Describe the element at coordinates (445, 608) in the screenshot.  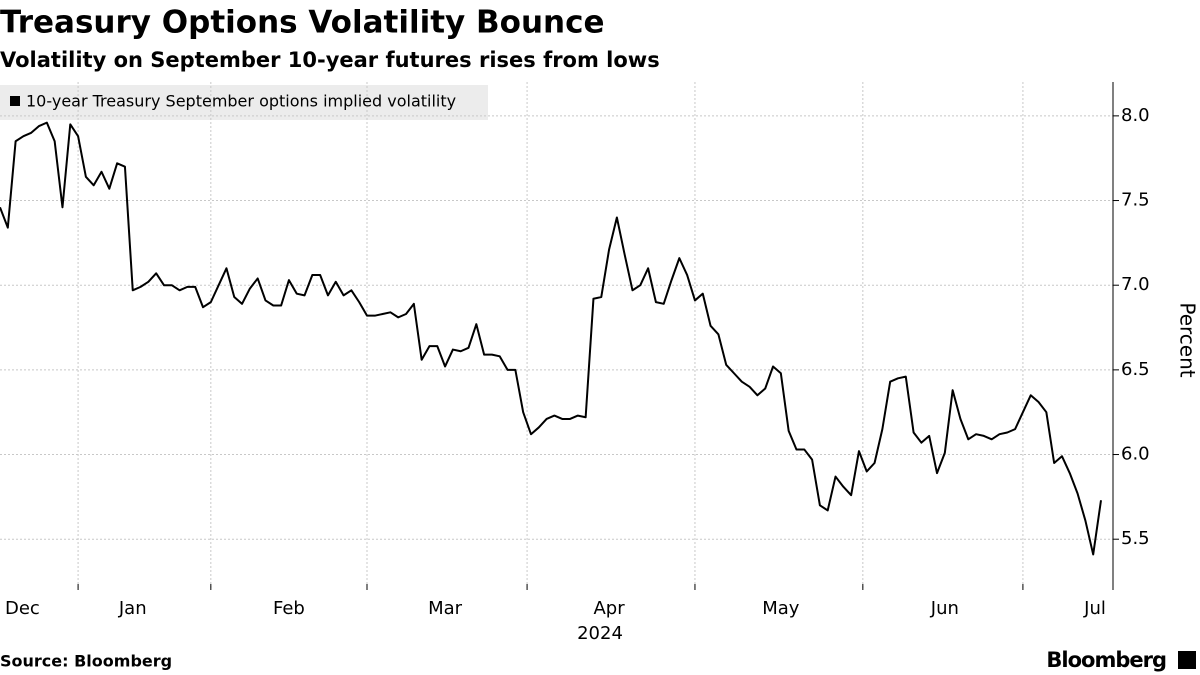
I see `x-tick-label: Mar` at that location.